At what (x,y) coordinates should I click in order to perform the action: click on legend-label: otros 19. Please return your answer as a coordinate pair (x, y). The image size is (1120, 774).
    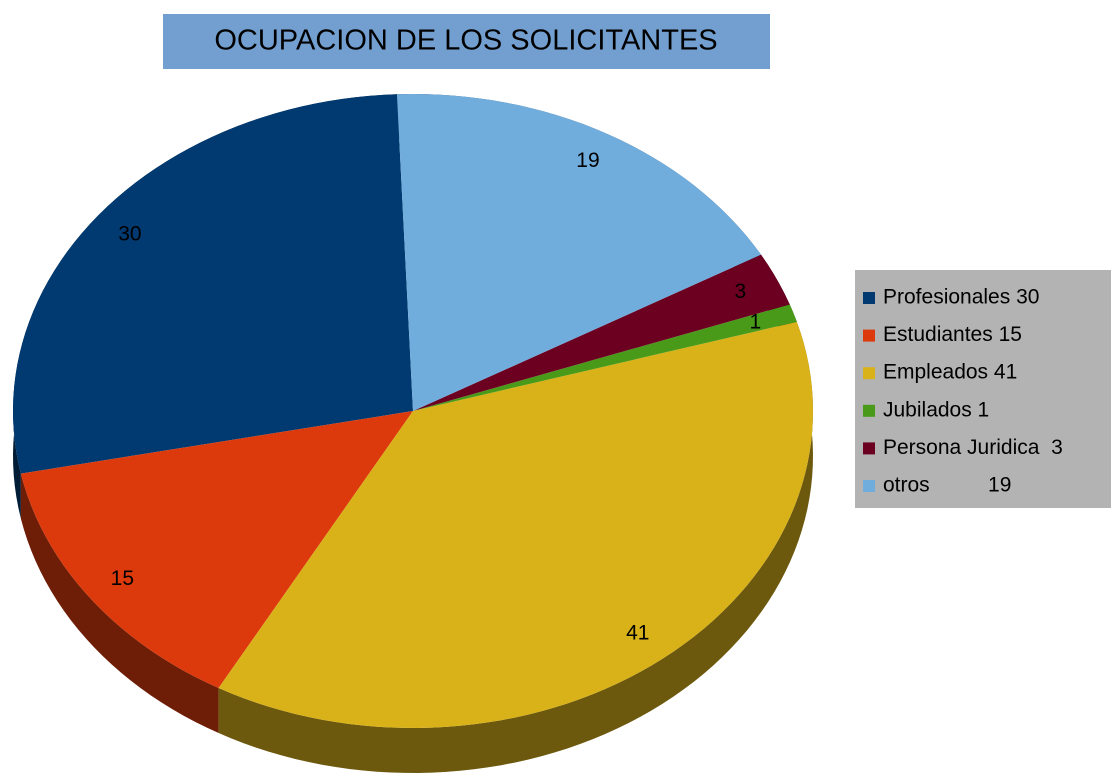
    Looking at the image, I should click on (947, 485).